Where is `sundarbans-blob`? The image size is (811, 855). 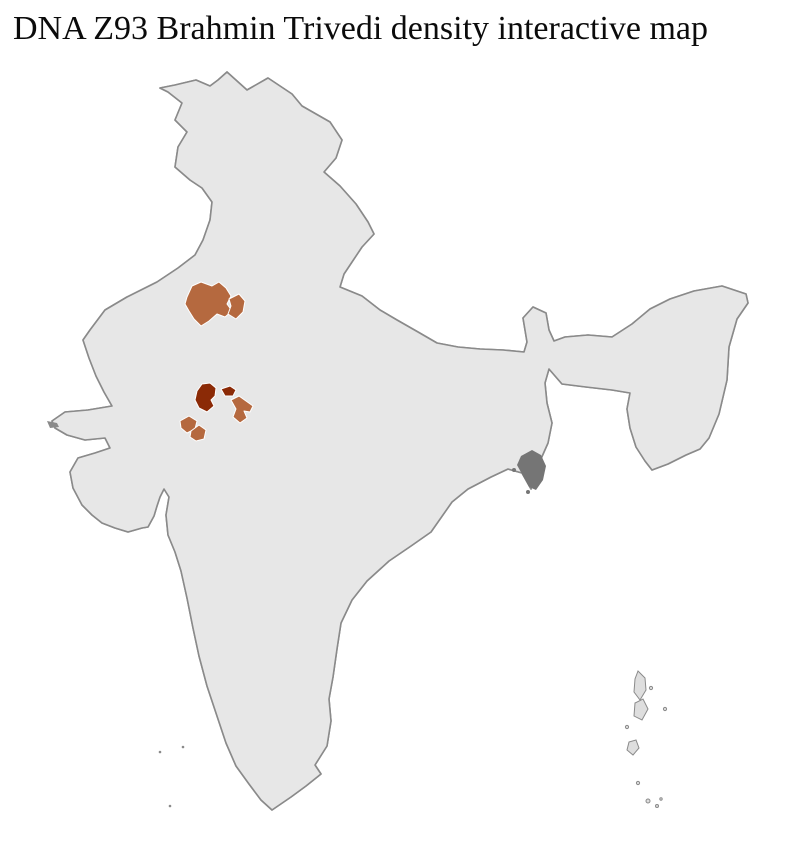
sundarbans-blob is located at coordinates (531, 470).